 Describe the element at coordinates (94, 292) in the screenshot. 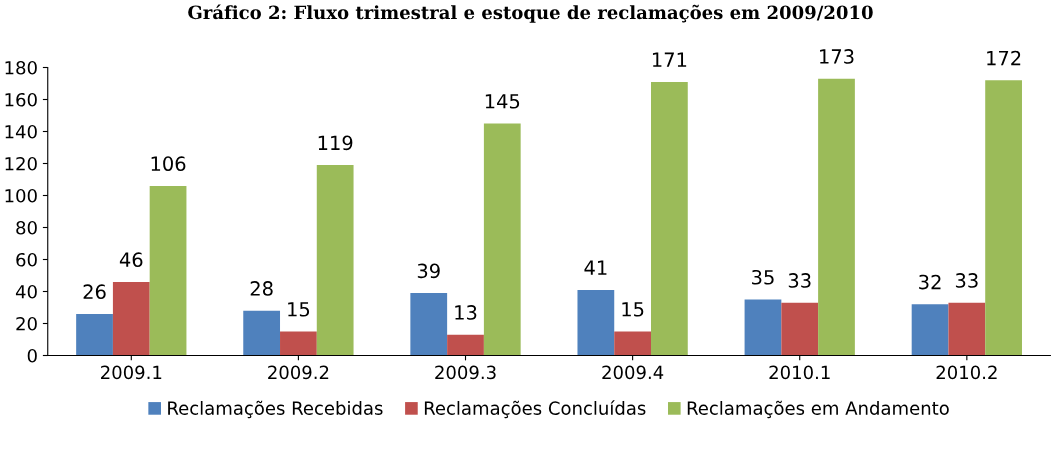

I see `data-label: 26` at that location.